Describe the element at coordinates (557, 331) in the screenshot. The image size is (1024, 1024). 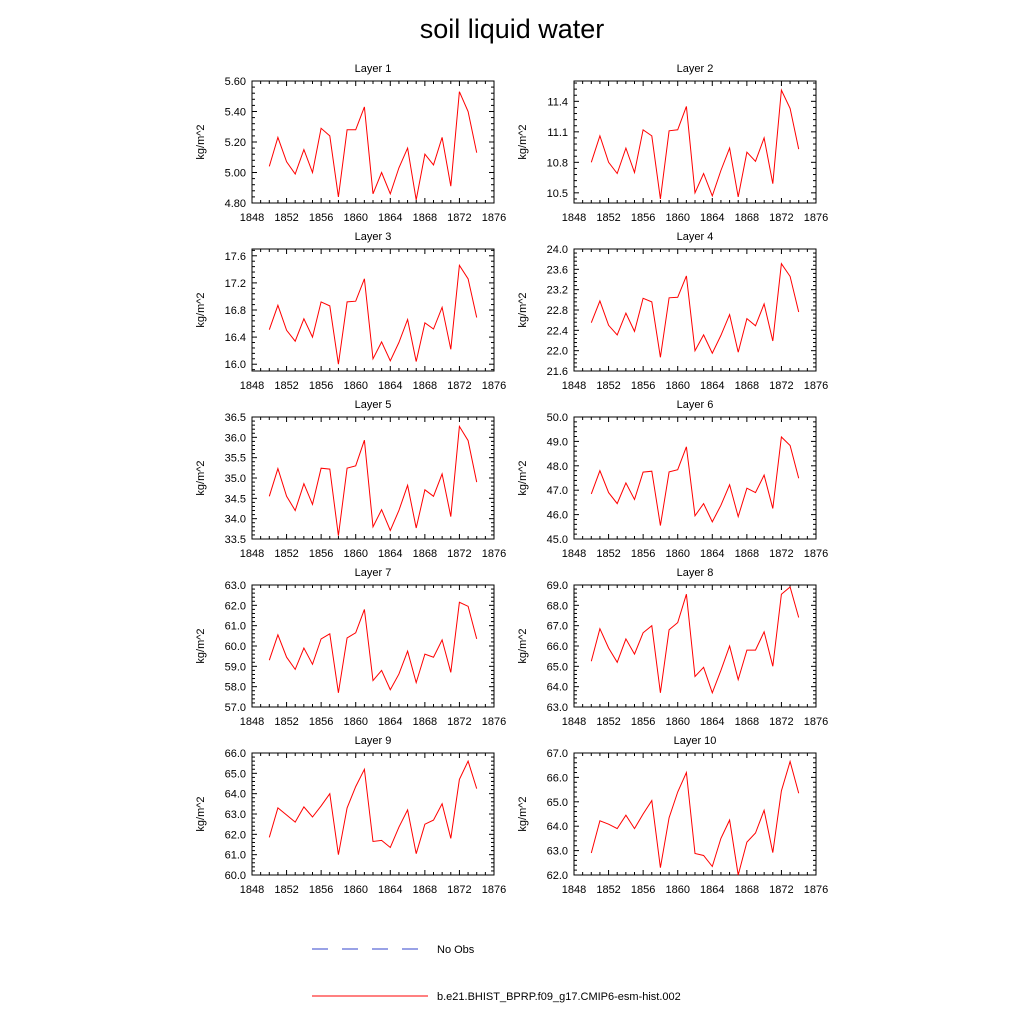
I see `y-tick-label: 22.4` at that location.